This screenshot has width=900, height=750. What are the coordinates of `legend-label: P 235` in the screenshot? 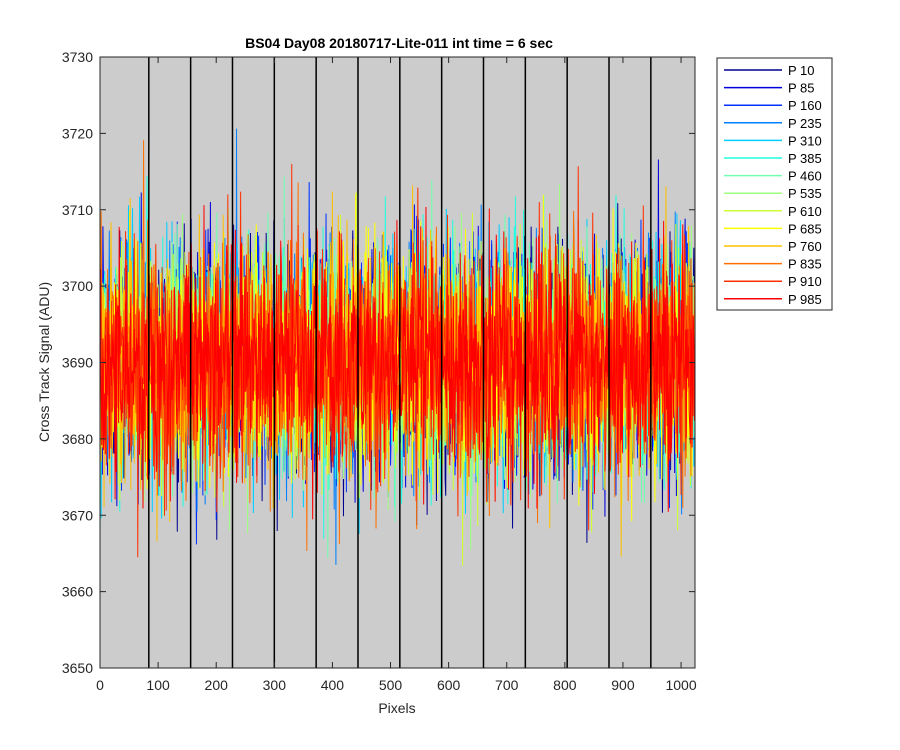 It's located at (805, 123).